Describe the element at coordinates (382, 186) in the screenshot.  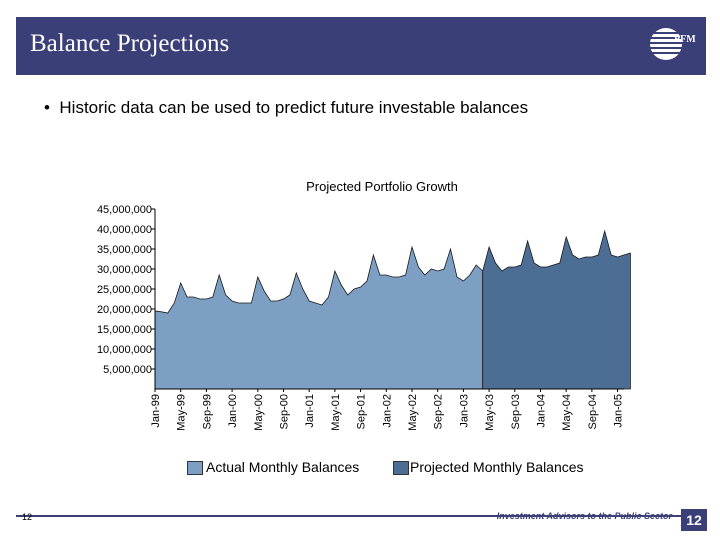
I see `chart-title: Projected Portfolio Growth` at that location.